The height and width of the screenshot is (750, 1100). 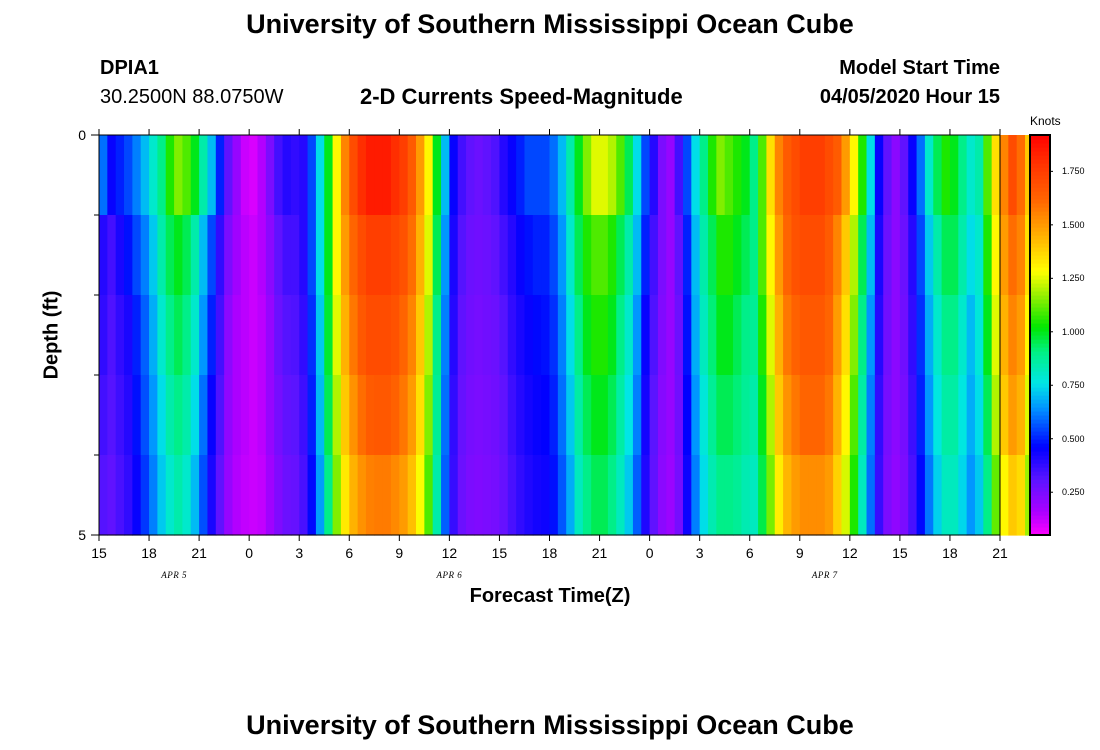 What do you see at coordinates (1073, 331) in the screenshot?
I see `colorbar-tick-label: 1.000` at bounding box center [1073, 331].